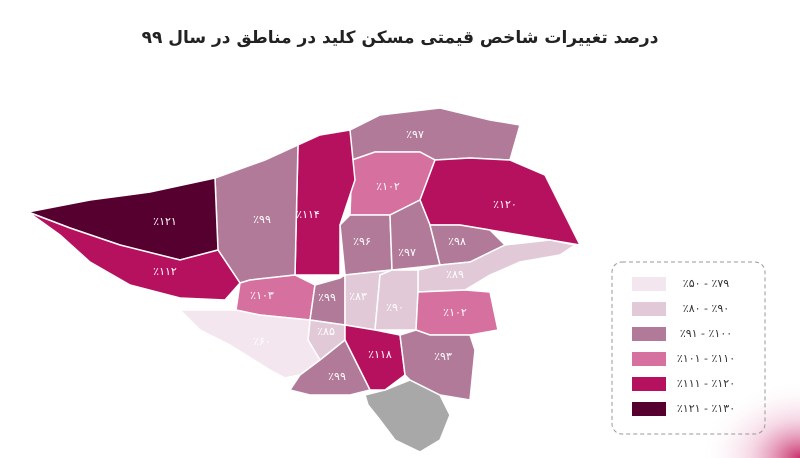  What do you see at coordinates (165, 271) in the screenshot?
I see `district-label: ٪۱۱۲` at bounding box center [165, 271].